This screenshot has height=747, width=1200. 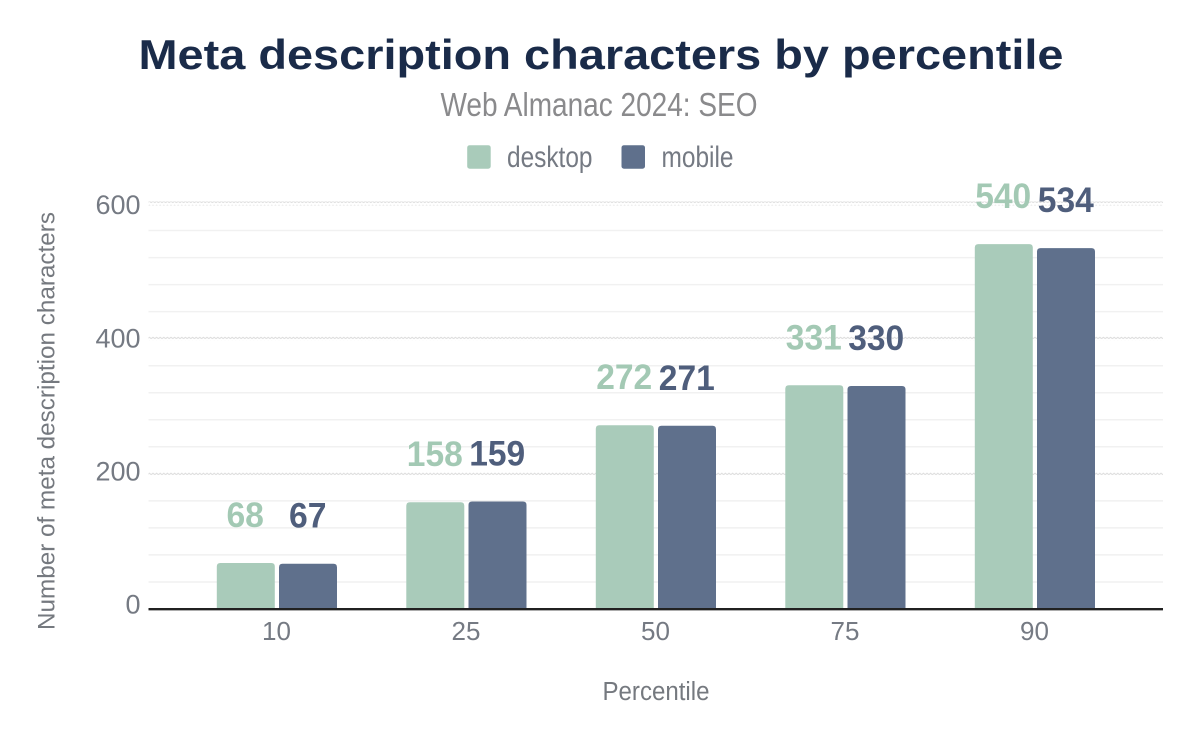 What do you see at coordinates (245, 515) in the screenshot?
I see `svg-text: 68` at bounding box center [245, 515].